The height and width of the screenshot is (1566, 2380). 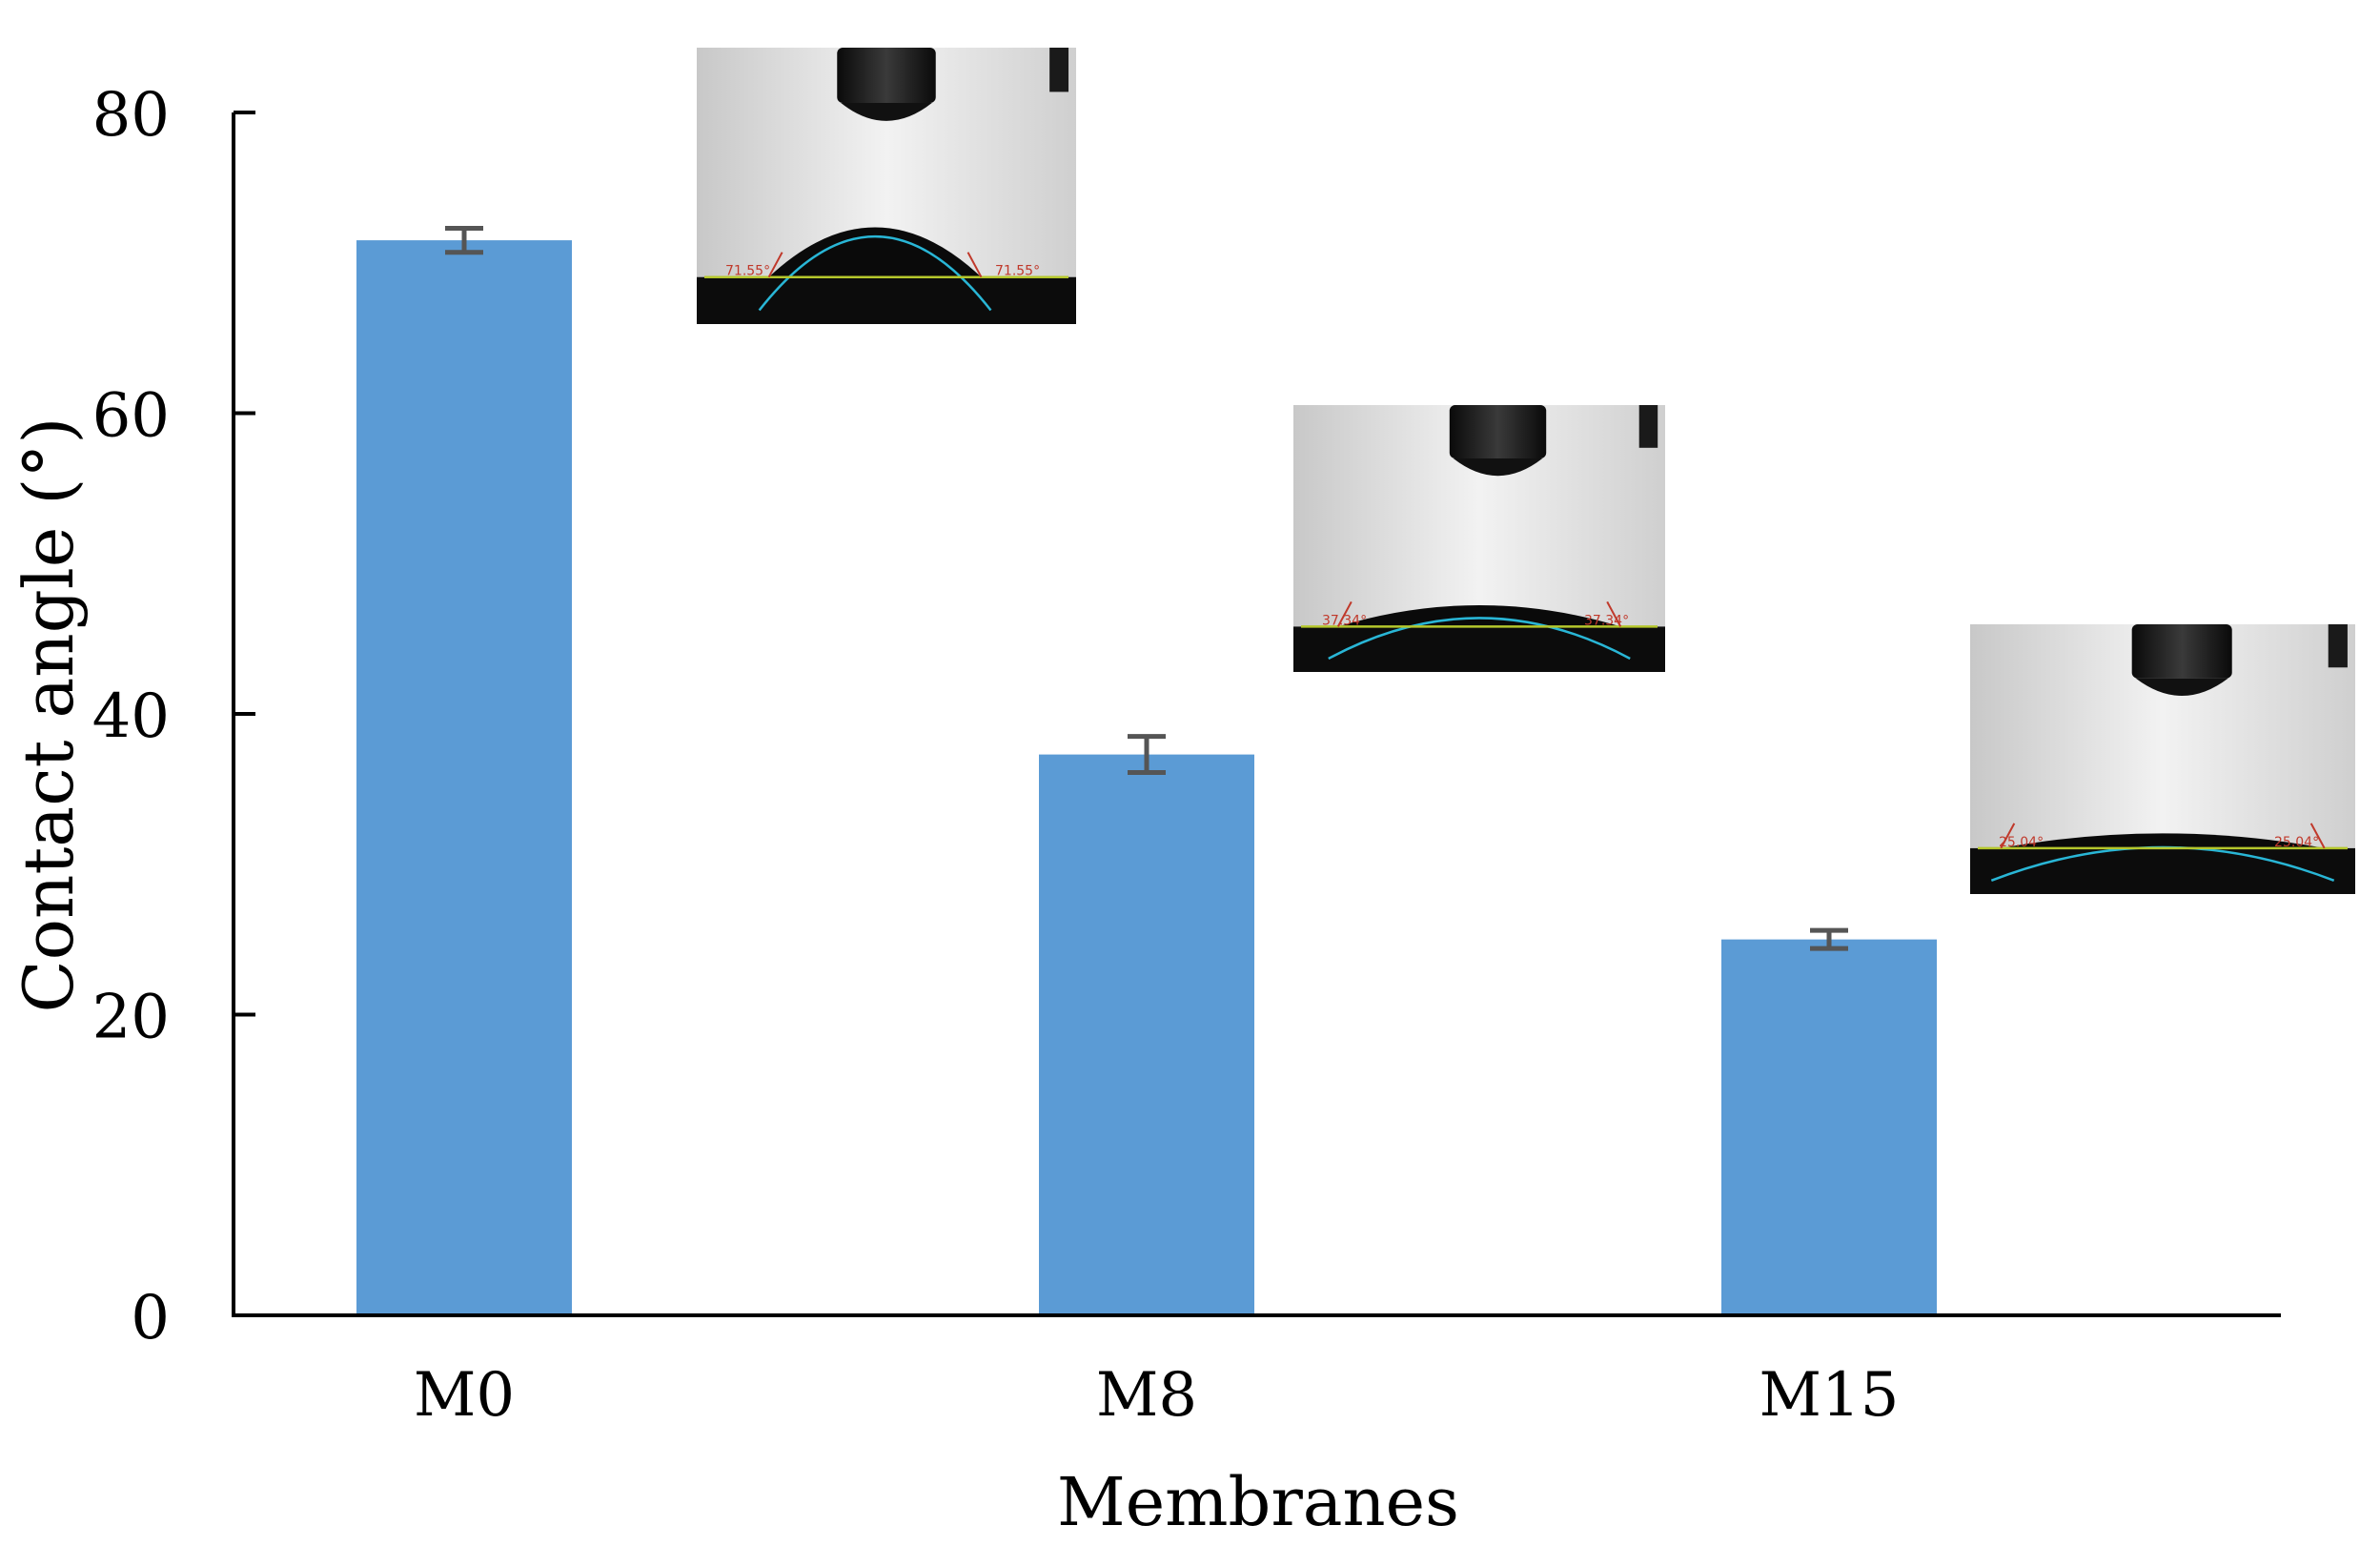 I want to click on error-bar-m0, so click(x=464, y=240).